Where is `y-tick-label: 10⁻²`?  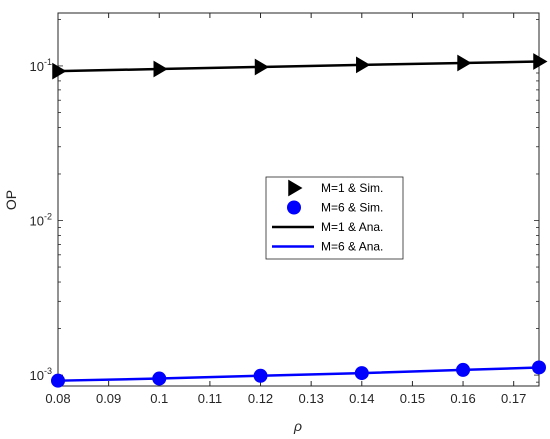 y-tick-label: 10⁻² is located at coordinates (41, 220).